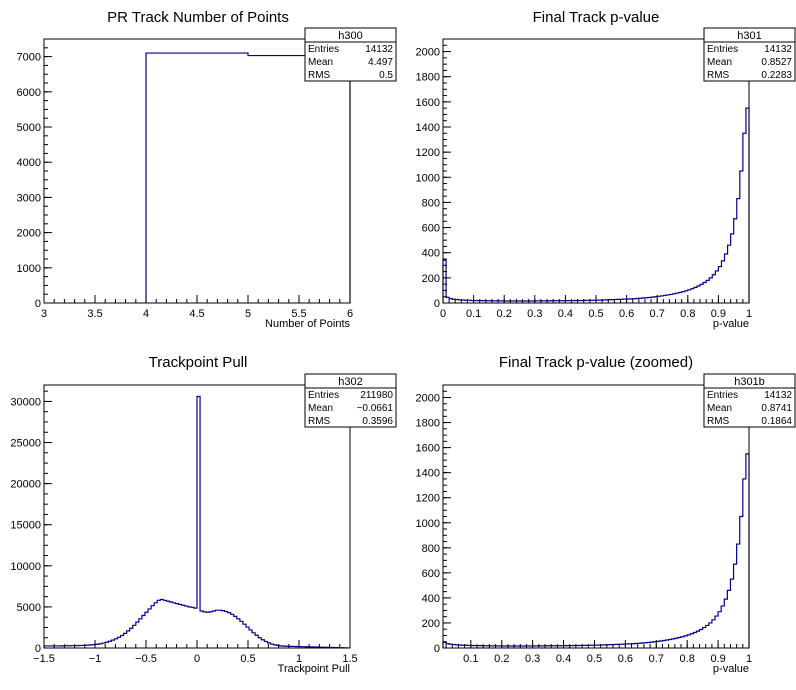 Image resolution: width=796 pixels, height=690 pixels. I want to click on stats-box-value: 0.8527, so click(776, 62).